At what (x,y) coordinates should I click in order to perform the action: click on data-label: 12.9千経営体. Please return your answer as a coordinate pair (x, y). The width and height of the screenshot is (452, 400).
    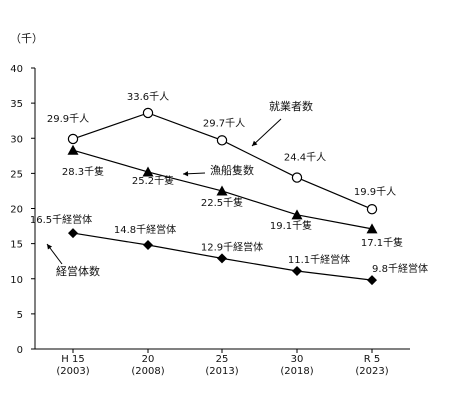
    Looking at the image, I should click on (232, 246).